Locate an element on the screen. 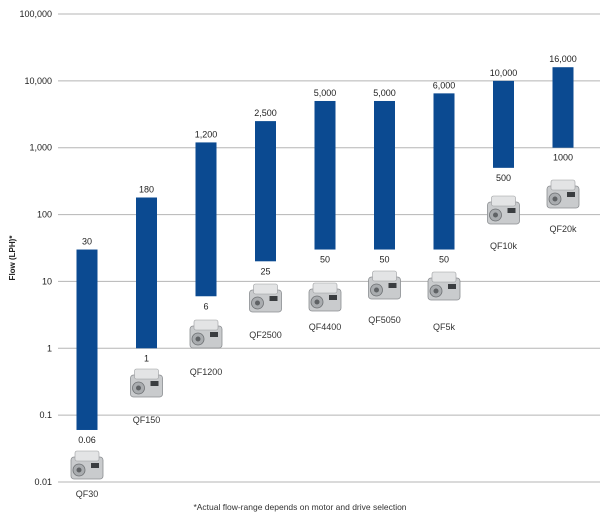  bar-qf150 is located at coordinates (146, 273).